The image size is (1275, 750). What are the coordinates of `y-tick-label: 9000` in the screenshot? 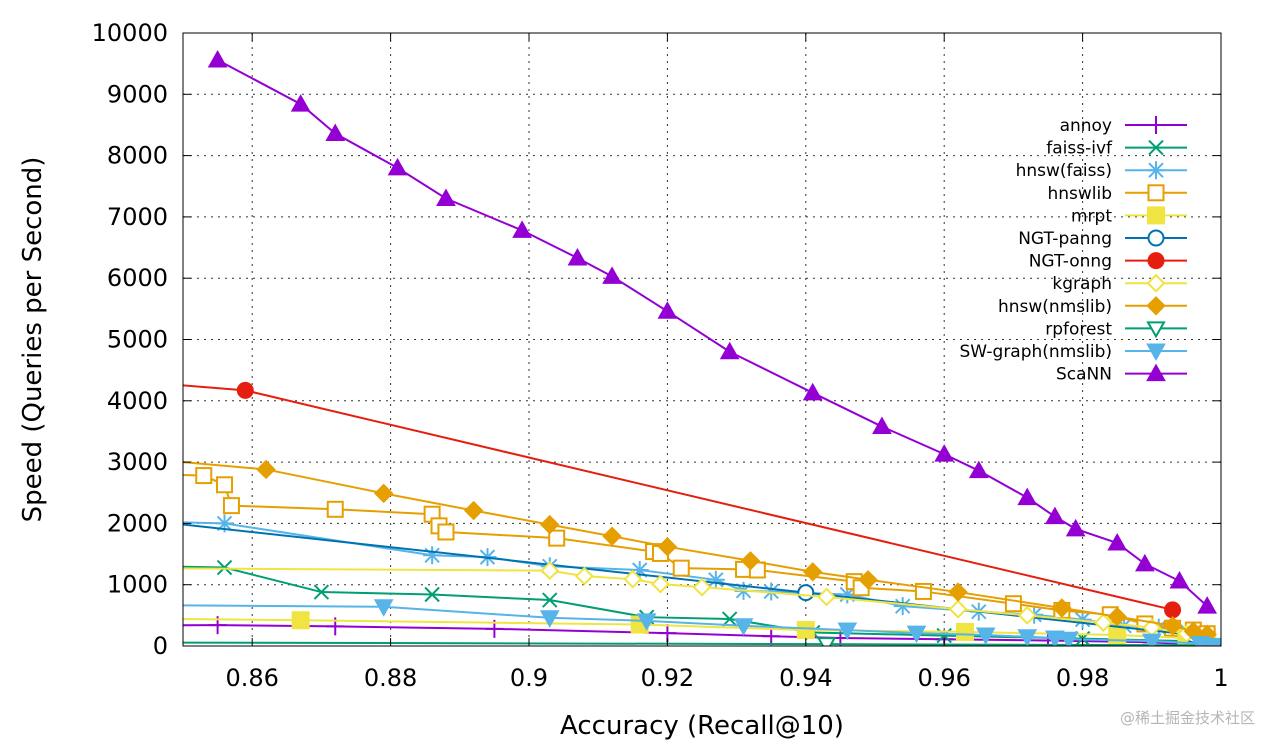 It's located at (137, 94).